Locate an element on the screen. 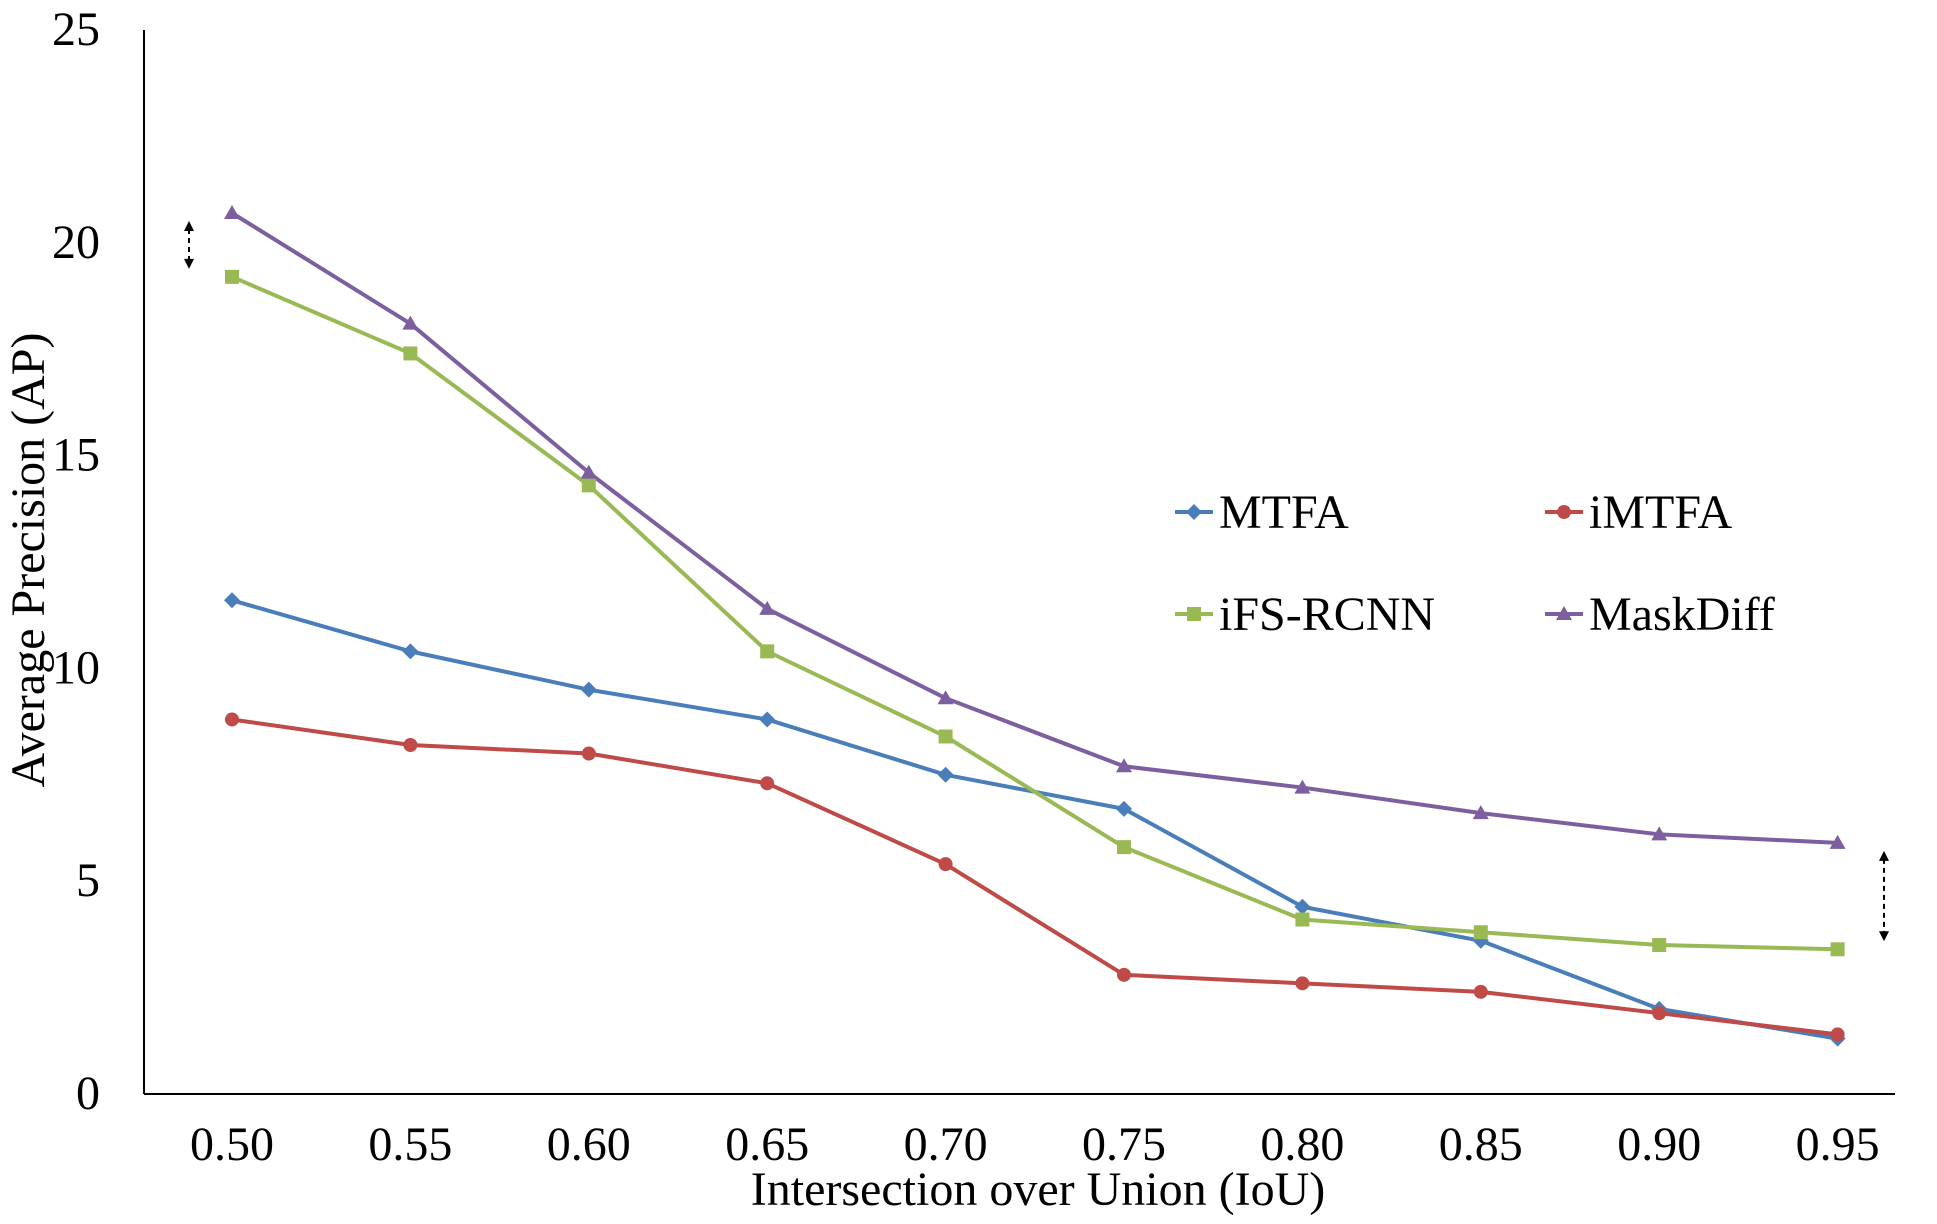 Image resolution: width=1937 pixels, height=1224 pixels. y-tick-label: 15 is located at coordinates (76, 455).